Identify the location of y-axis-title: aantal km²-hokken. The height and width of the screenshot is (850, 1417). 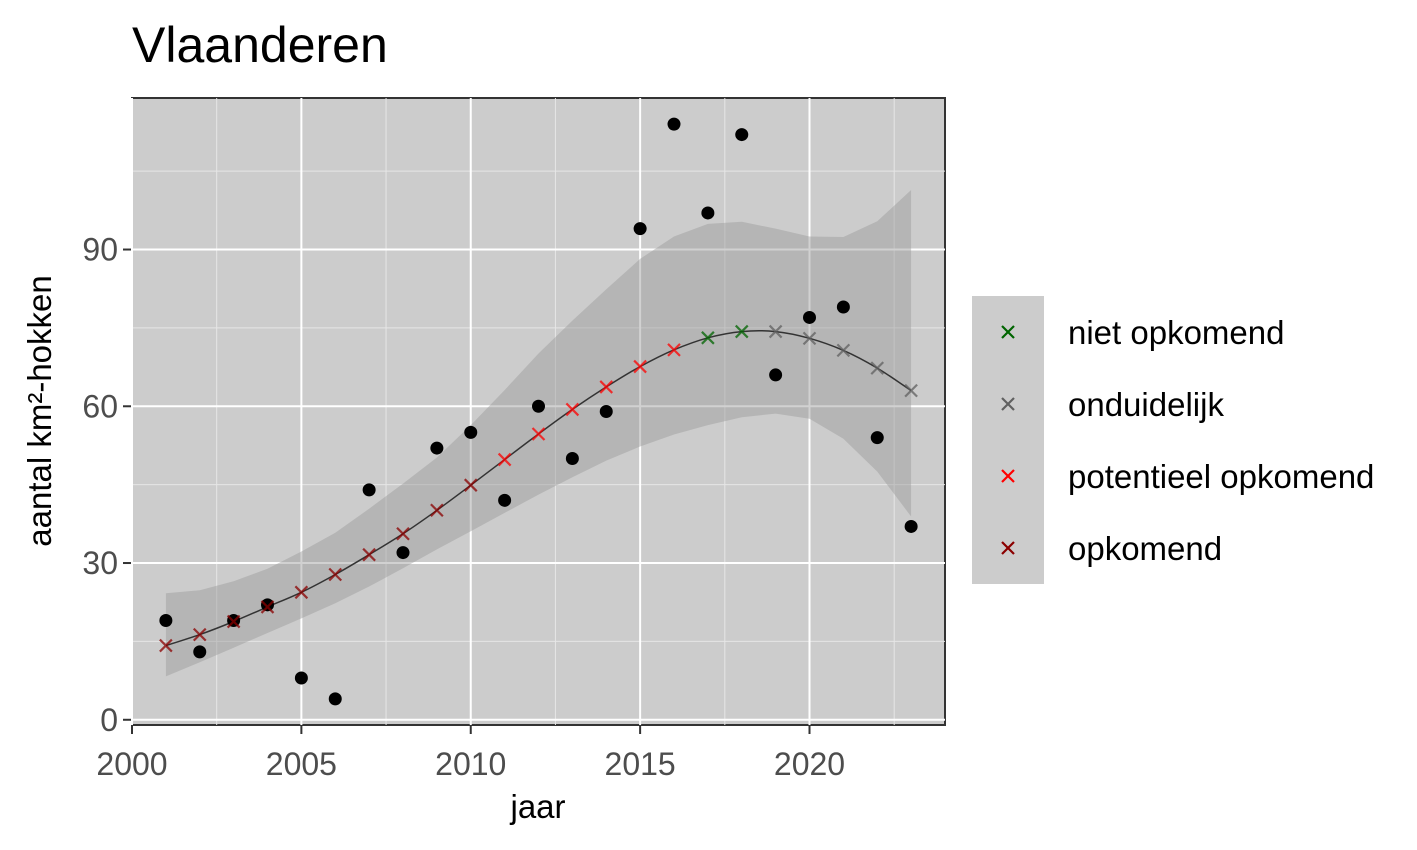
(39, 410).